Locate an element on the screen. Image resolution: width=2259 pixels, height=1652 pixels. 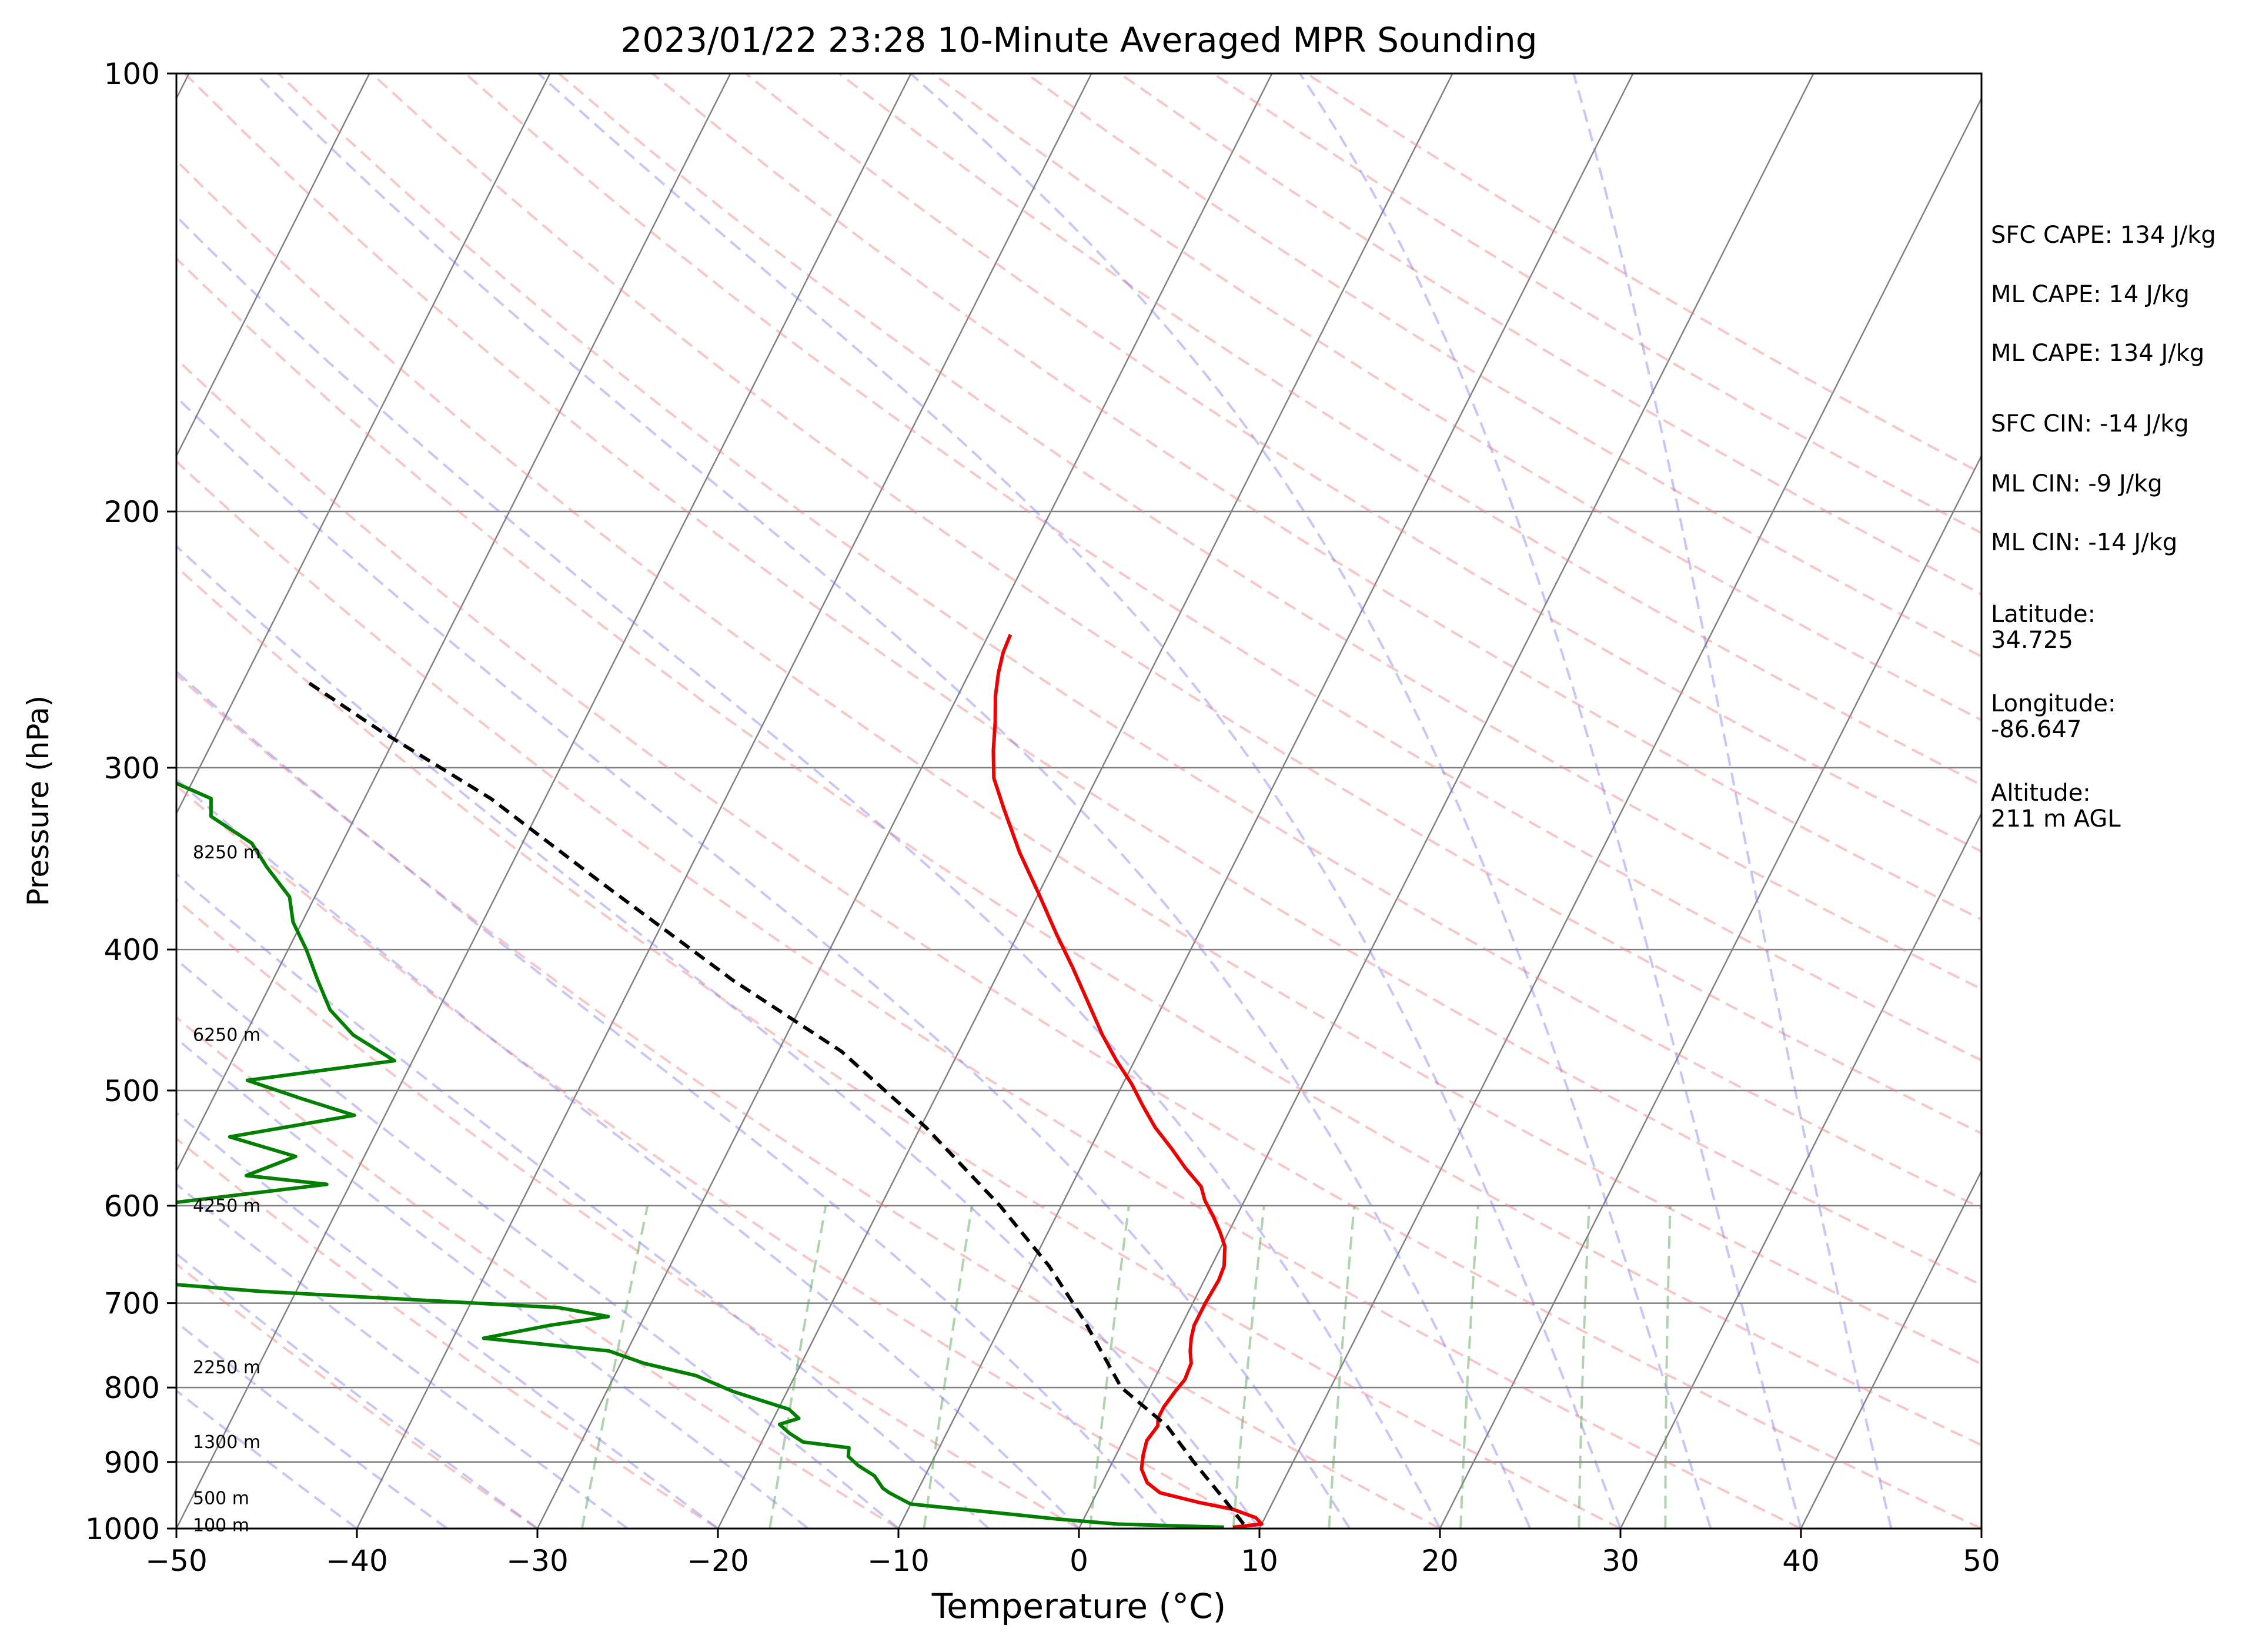
height-labels: 8250 m 6250 m 4250 m 2250 m 1300 m 500 m 100 m is located at coordinates (226, 1189).